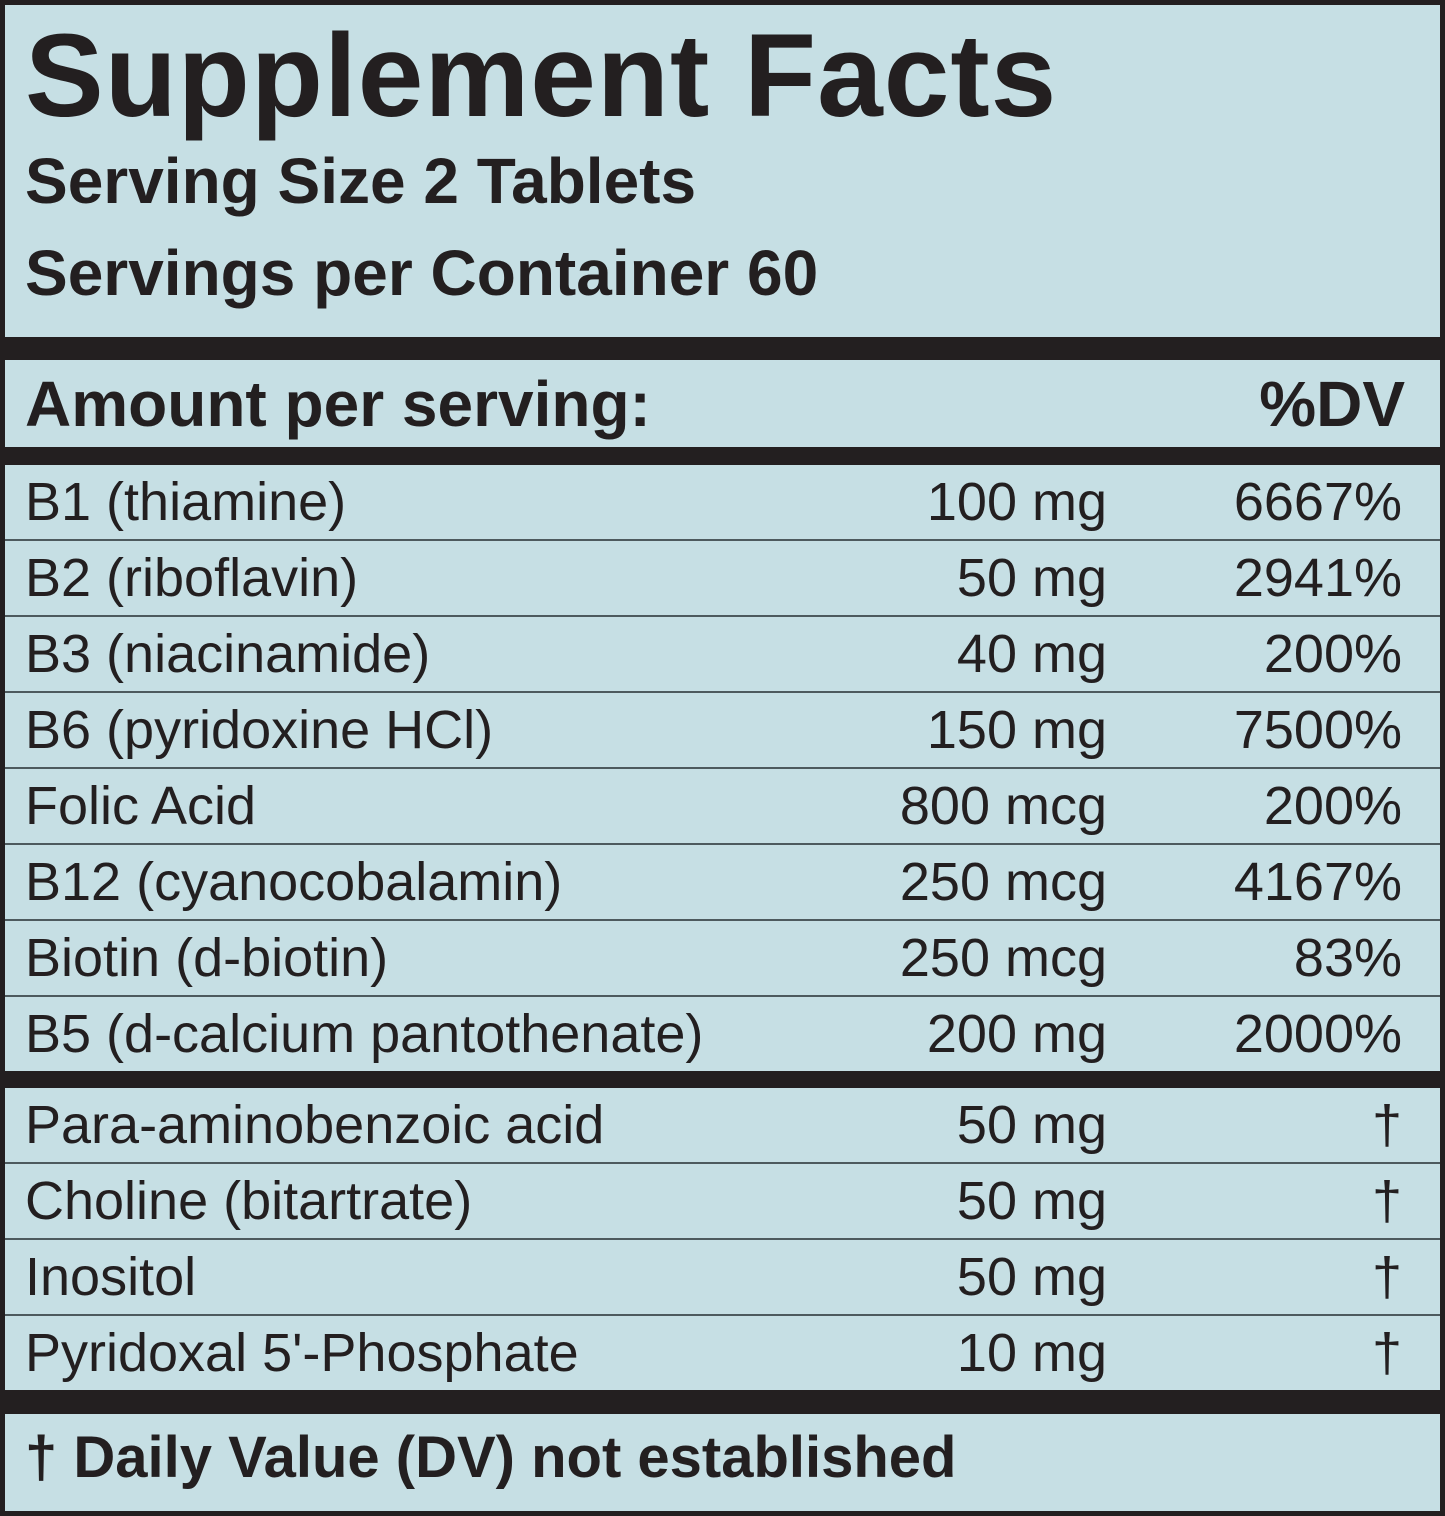 The image size is (1445, 1516). I want to click on nutrient-name: B12 (cyanocobalamin), so click(294, 882).